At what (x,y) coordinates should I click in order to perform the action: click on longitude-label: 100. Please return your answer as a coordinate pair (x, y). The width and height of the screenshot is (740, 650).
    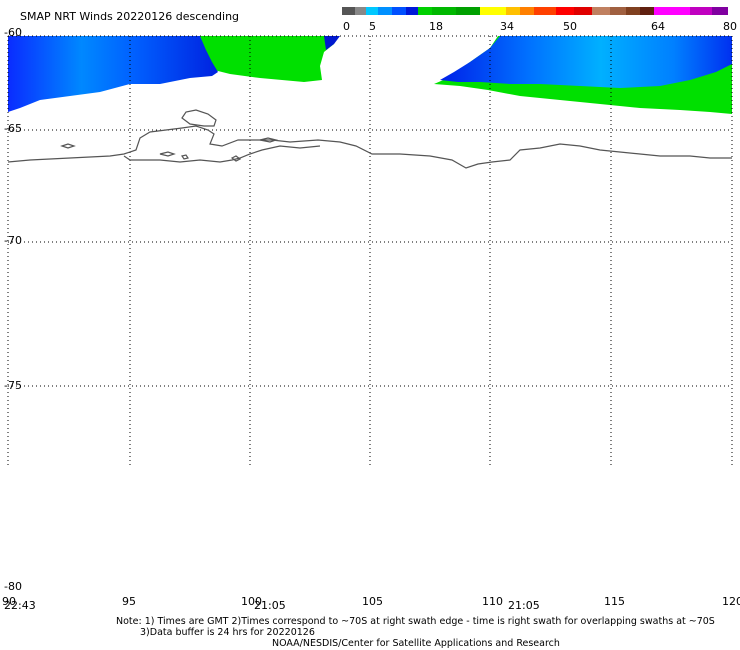
    Looking at the image, I should click on (251, 601).